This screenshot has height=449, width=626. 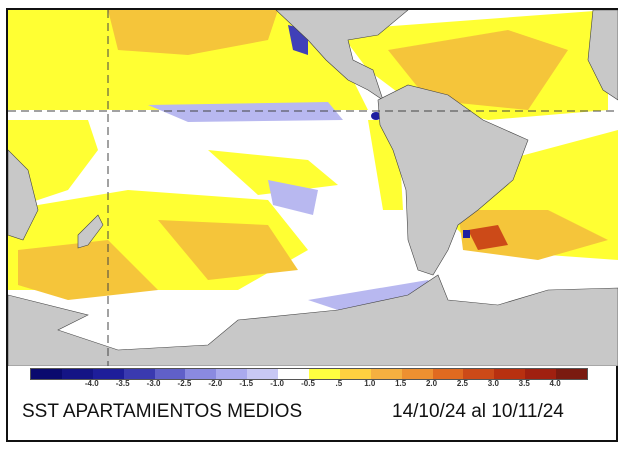 I want to click on colorbar-label: 4.0, so click(x=555, y=383).